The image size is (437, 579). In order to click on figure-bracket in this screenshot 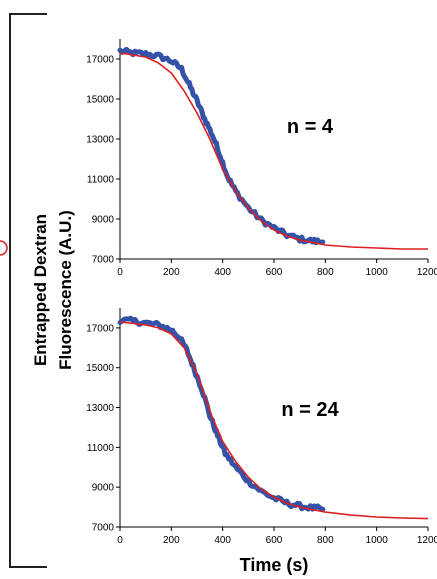, I will do `click(28, 290)`.